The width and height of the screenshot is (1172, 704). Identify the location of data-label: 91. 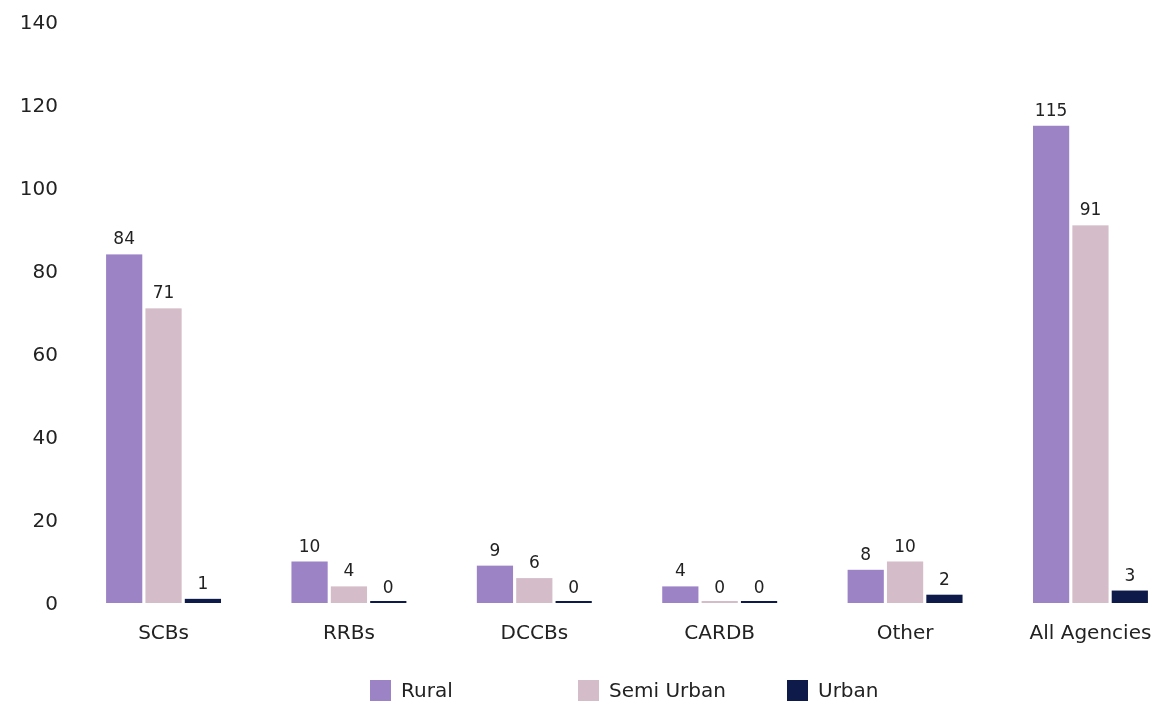
(1090, 209).